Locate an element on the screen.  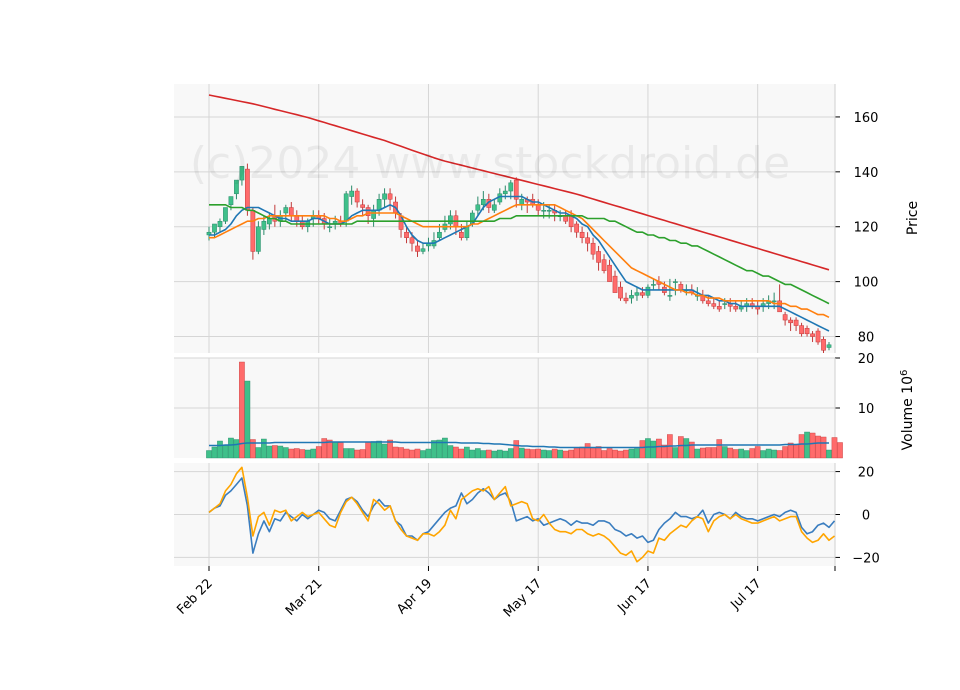
volume-panel: 10 20 is located at coordinates (524, 405).